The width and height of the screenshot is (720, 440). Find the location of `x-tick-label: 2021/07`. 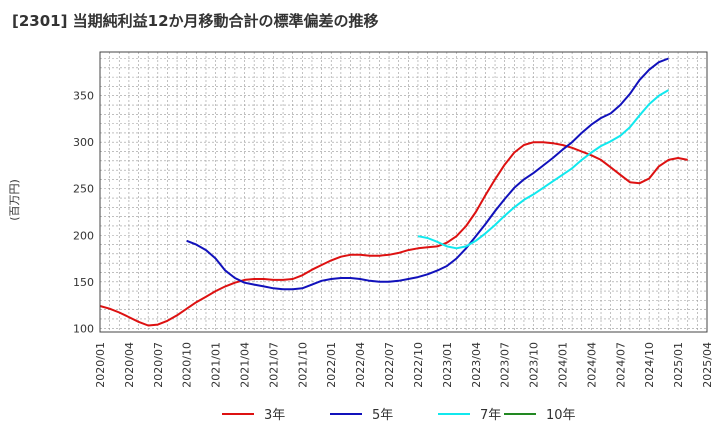

x-tick-label: 2021/07 is located at coordinates (273, 365).